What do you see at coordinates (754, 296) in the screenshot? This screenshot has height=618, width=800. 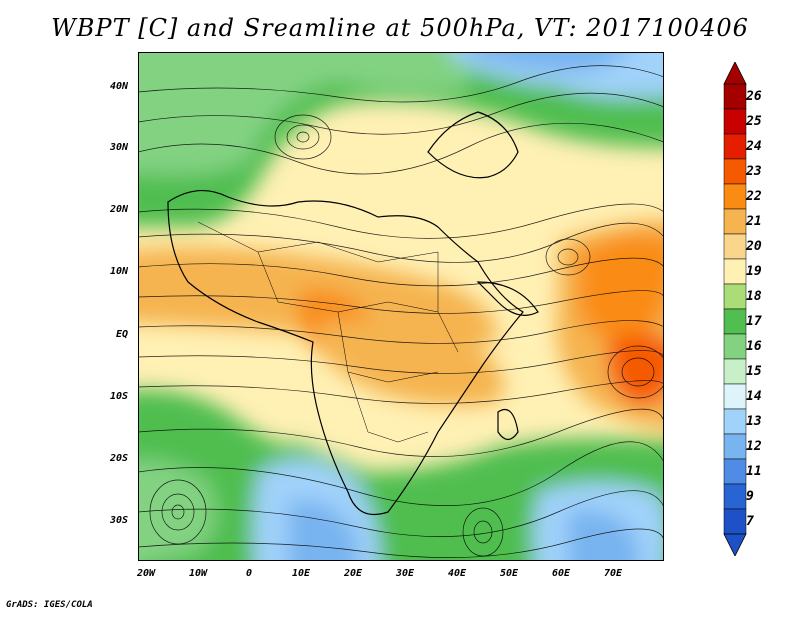 I see `colorbar-label: 18` at bounding box center [754, 296].